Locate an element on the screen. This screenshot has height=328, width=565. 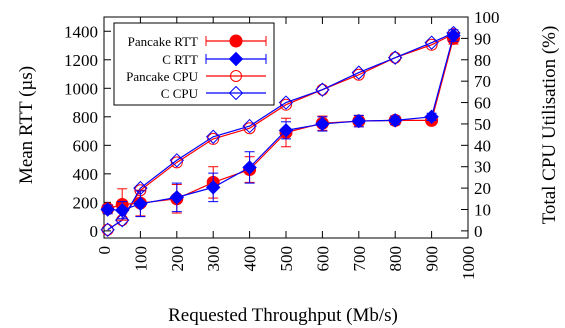
y2-tick-label: 100 is located at coordinates (487, 17).